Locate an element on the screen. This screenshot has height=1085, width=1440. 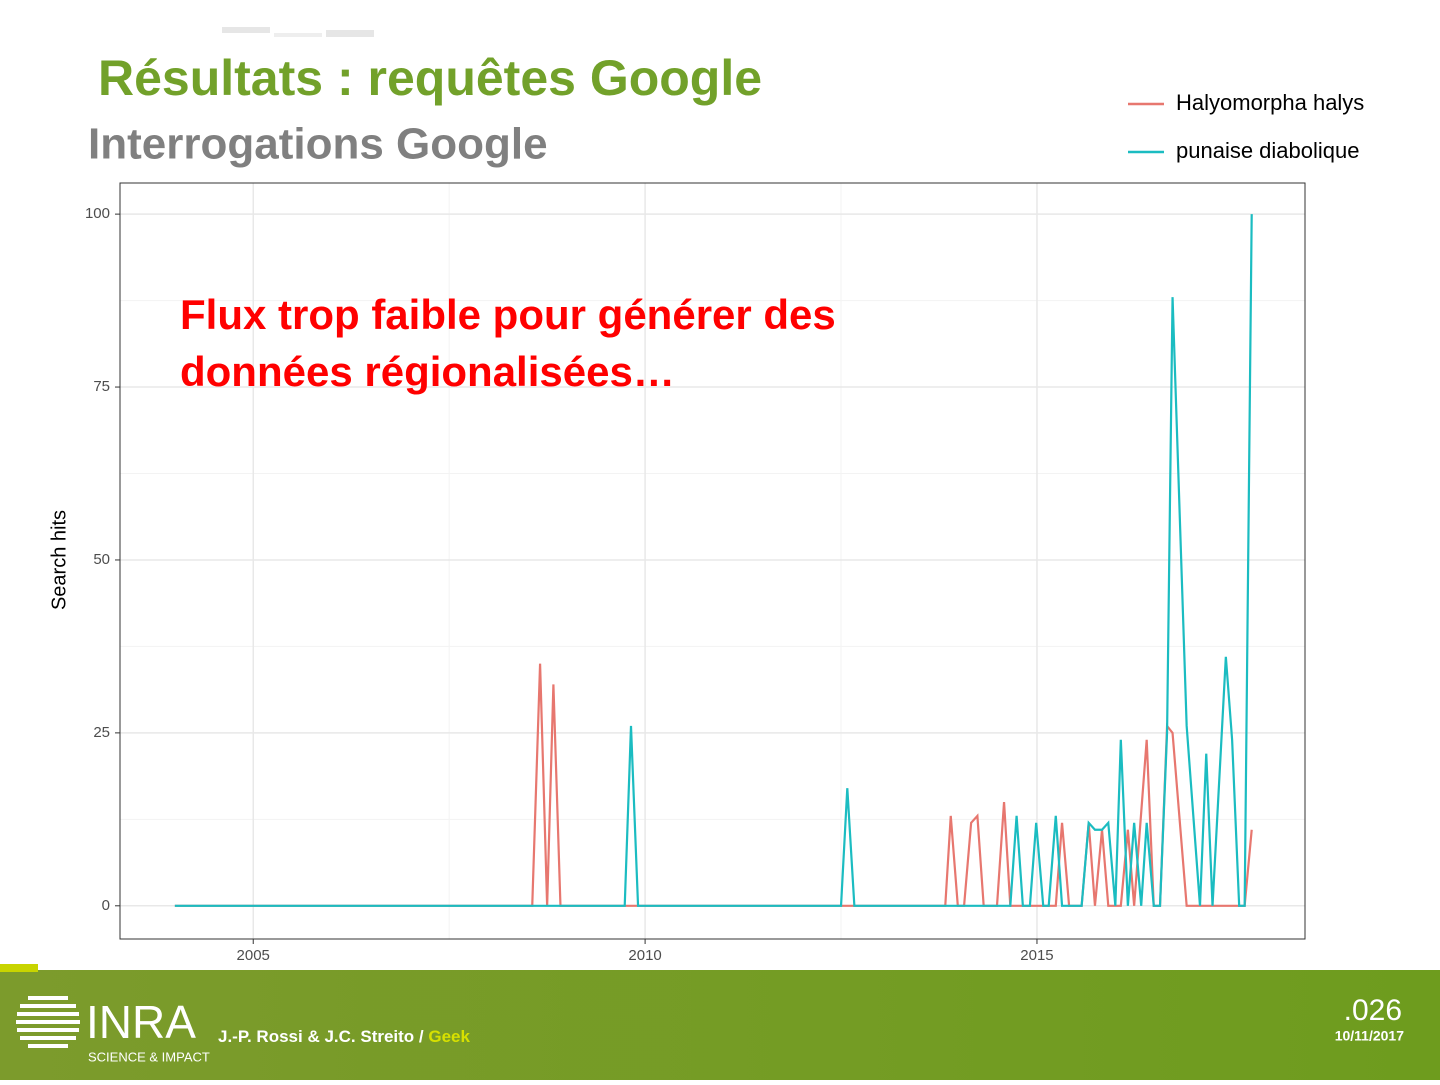
page-number: .026 is located at coordinates (1373, 1010).